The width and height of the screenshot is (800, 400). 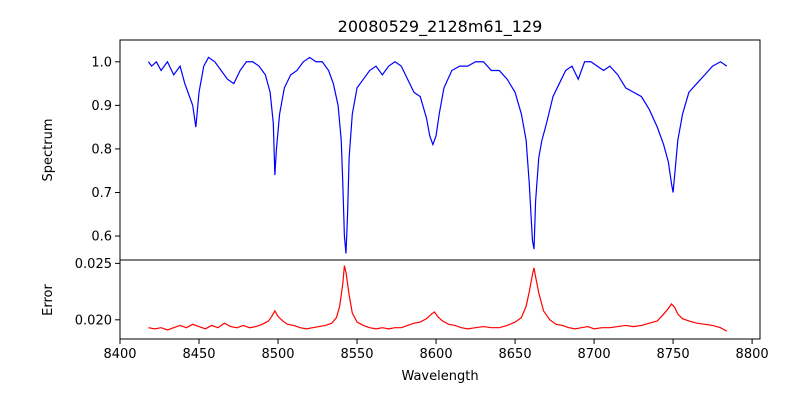 What do you see at coordinates (97, 292) in the screenshot?
I see `error-y-ticks: 0.020 0.025` at bounding box center [97, 292].